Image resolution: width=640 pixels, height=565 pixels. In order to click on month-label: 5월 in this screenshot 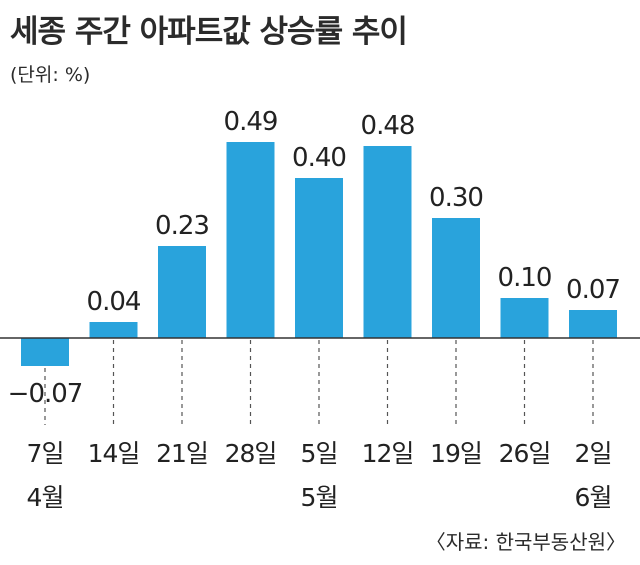, I will do `click(319, 497)`.